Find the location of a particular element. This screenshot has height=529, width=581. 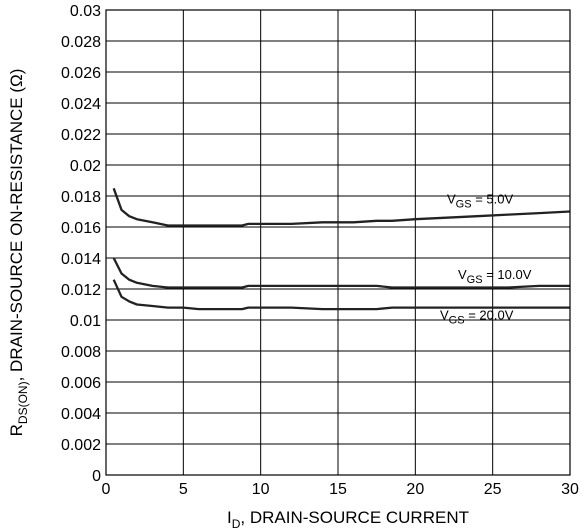

y-tick-label: 0.022 is located at coordinates (81, 135).